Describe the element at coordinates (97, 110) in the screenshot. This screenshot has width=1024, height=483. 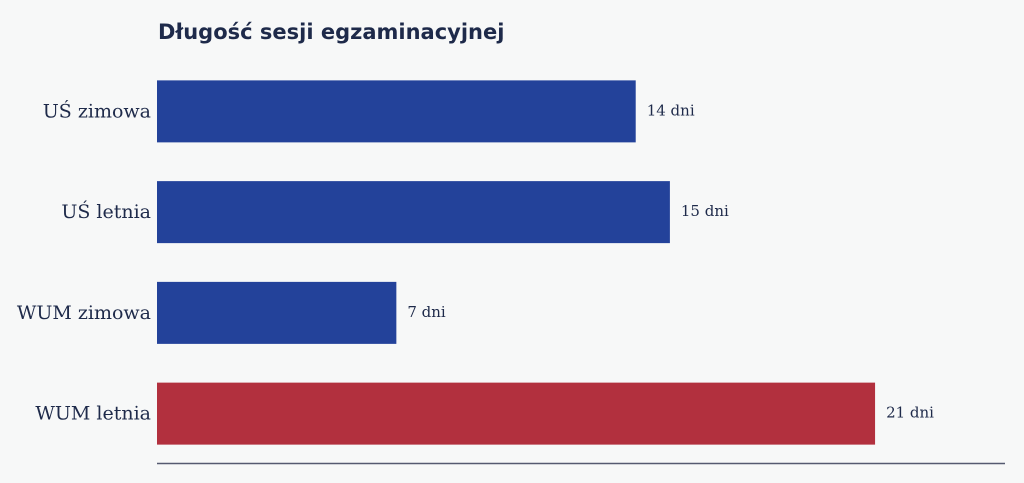
I see `category-label: UŚ zimowa` at that location.